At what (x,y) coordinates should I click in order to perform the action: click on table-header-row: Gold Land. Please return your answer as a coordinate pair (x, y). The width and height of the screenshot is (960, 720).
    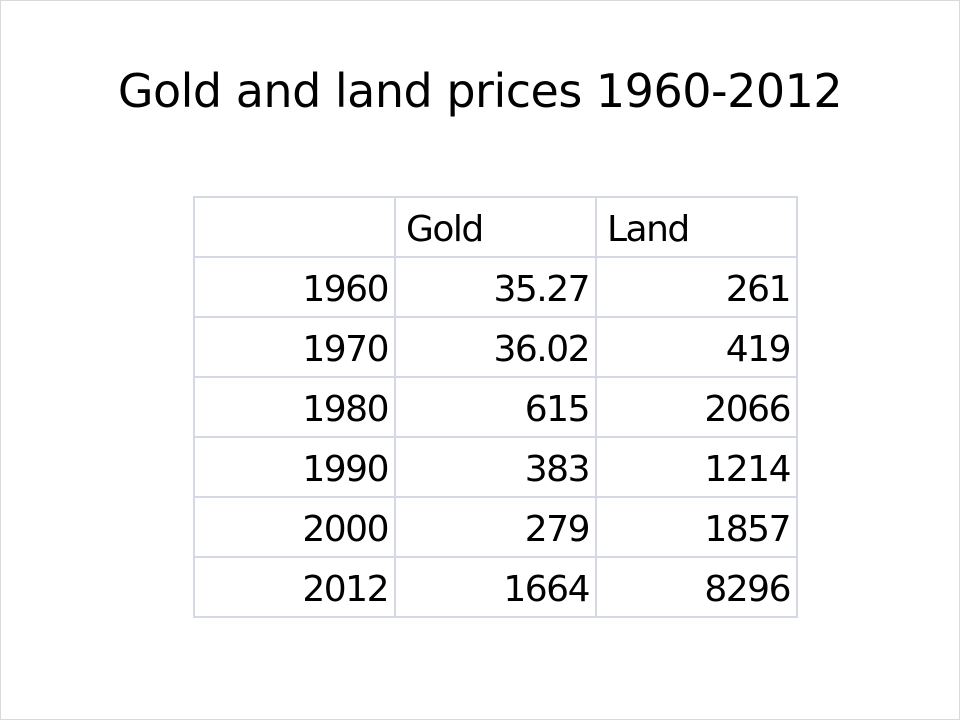
    Looking at the image, I should click on (495, 227).